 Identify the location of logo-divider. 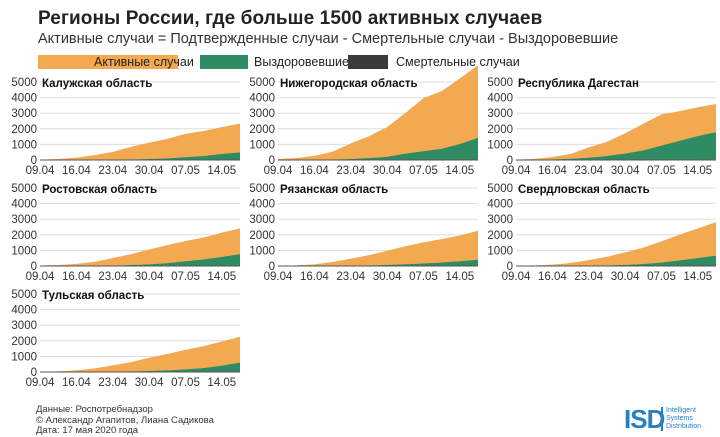
(662, 419).